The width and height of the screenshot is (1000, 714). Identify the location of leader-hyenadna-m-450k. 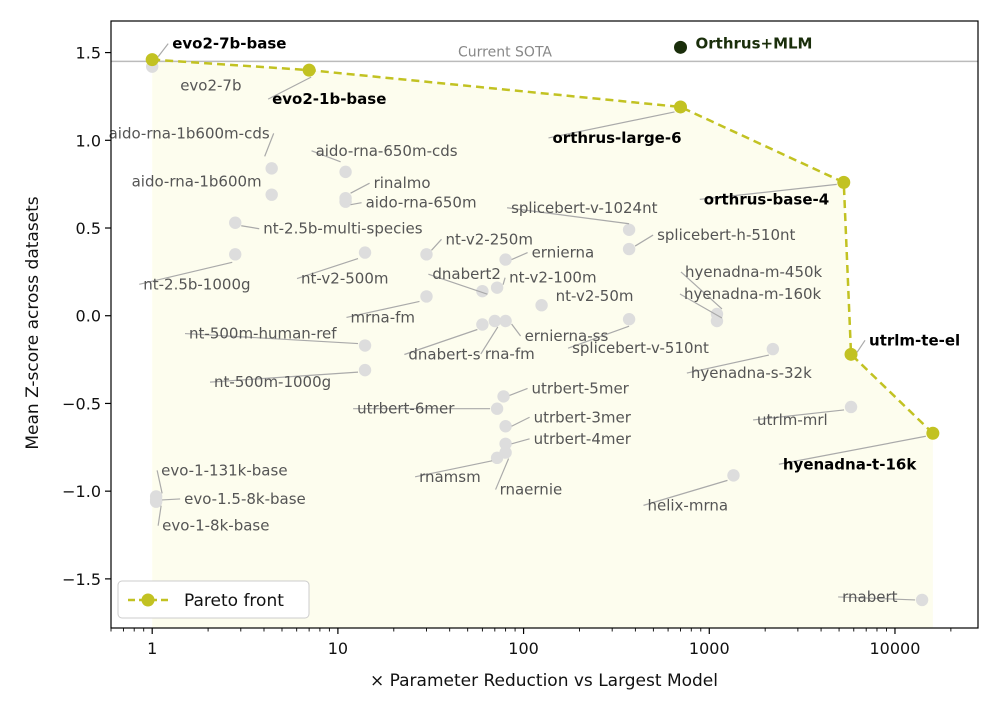
(701, 290).